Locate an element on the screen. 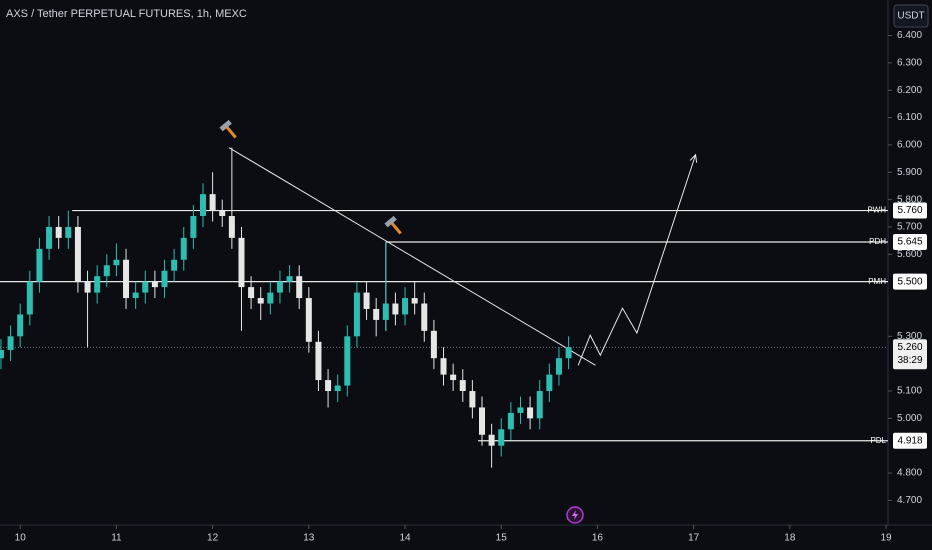 The height and width of the screenshot is (550, 932). level-name: PWH is located at coordinates (876, 210).